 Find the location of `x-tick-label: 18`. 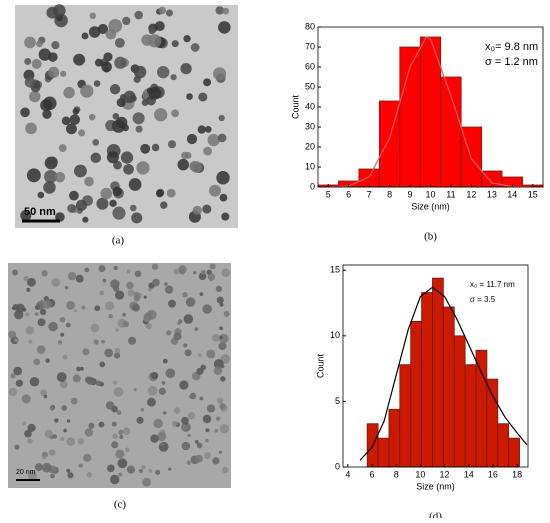

x-tick-label: 18 is located at coordinates (517, 474).